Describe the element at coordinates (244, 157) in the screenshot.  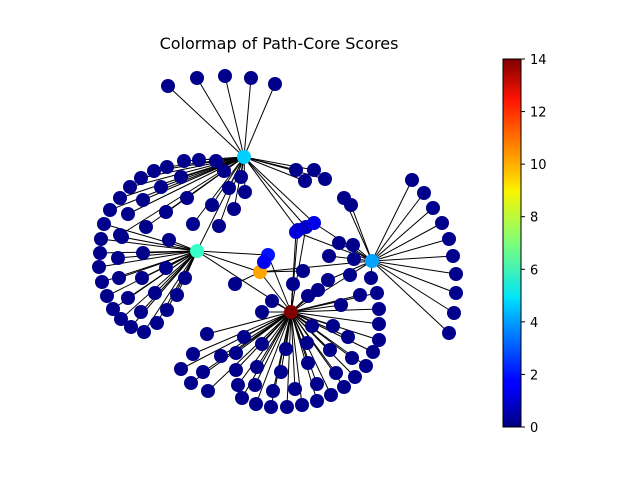
I see `graph-node-hub-top` at that location.